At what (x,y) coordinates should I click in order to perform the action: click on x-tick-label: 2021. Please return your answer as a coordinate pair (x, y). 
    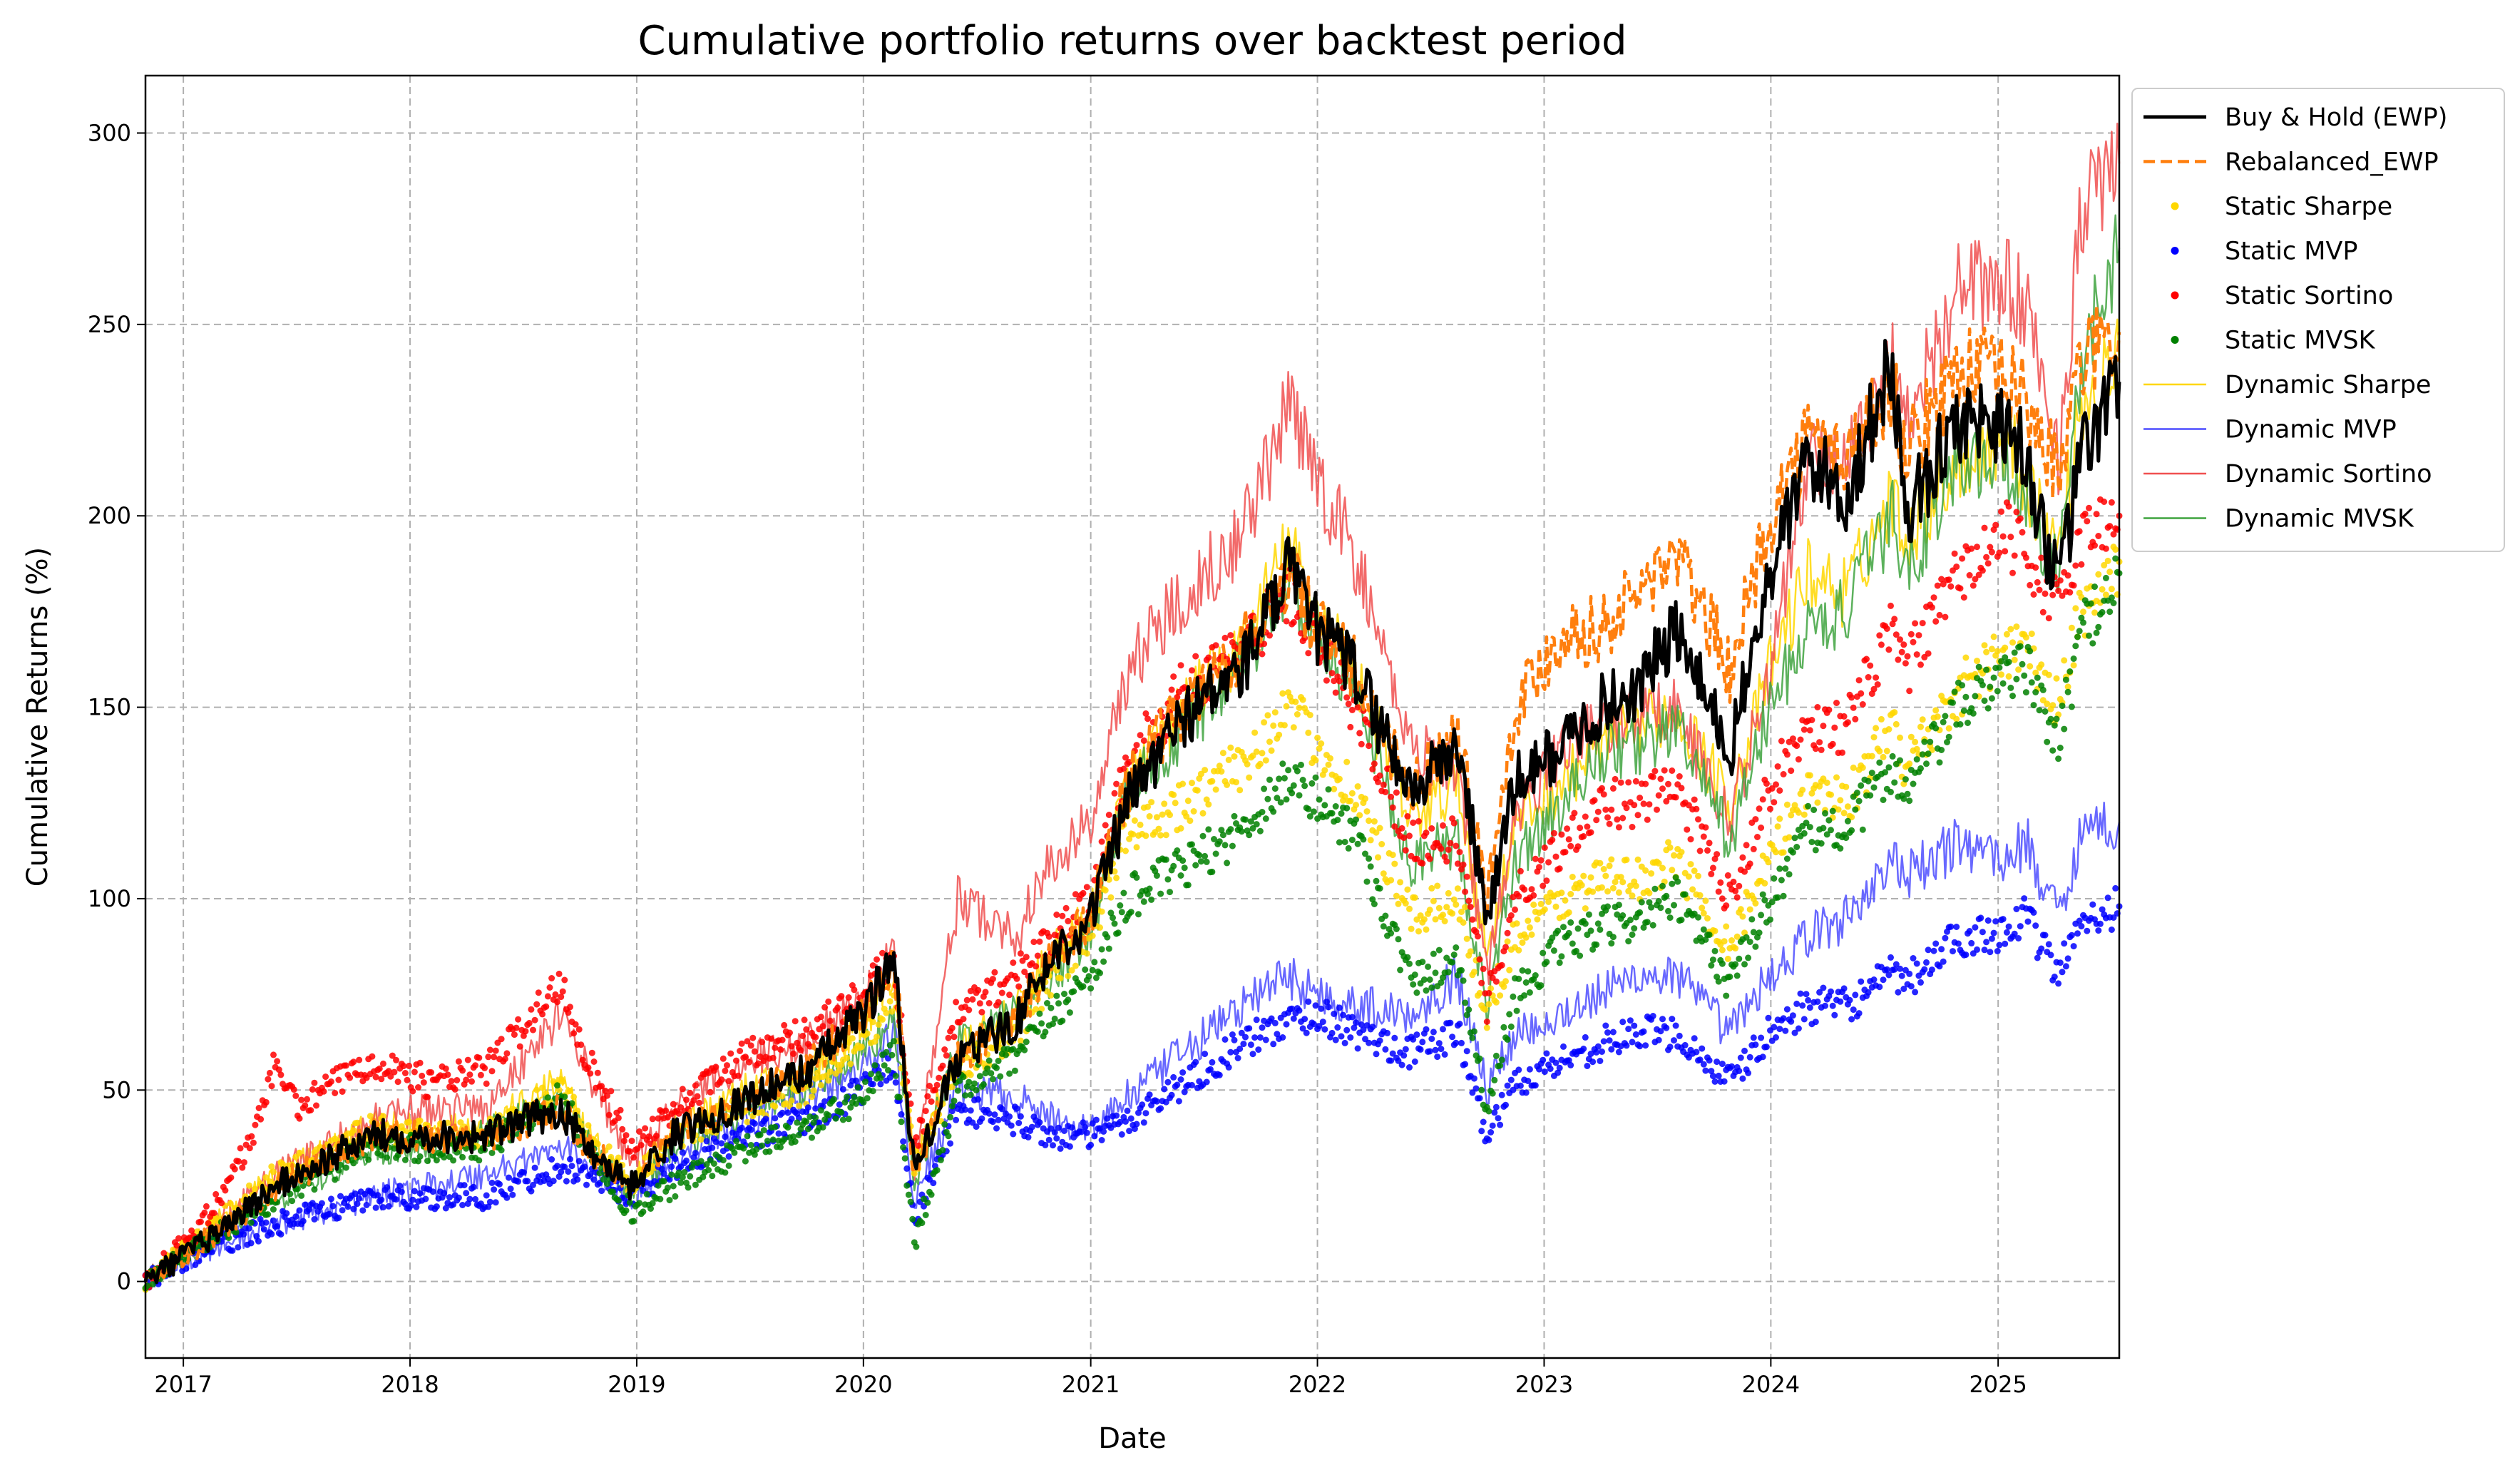
    Looking at the image, I should click on (1091, 1384).